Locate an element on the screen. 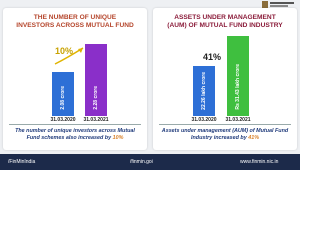  title-line: ASSETS UNDER MANAGEMENT is located at coordinates (225, 17).